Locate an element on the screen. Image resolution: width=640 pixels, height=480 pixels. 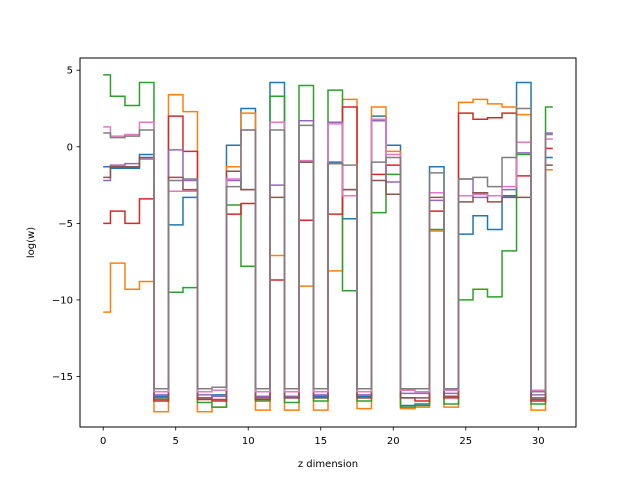
x-tick-label: 15 is located at coordinates (320, 441).